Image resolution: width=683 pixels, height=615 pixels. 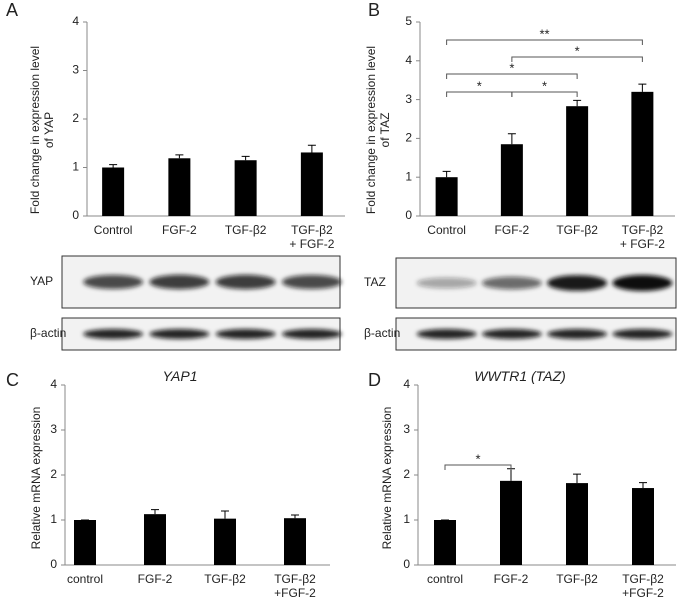 I want to click on blot-label: TAZ, so click(x=375, y=282).